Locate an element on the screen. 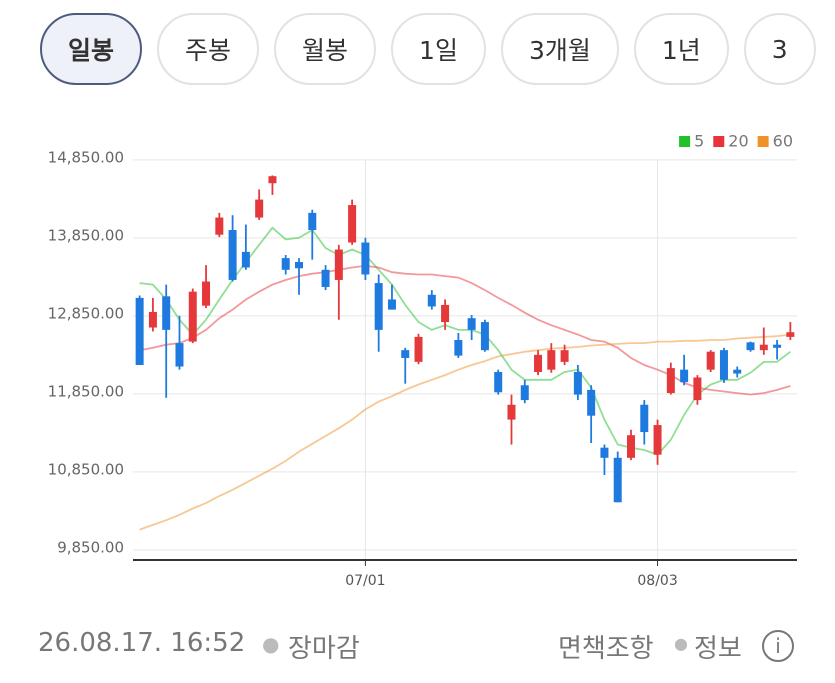 The image size is (835, 683). period-tab: 3 is located at coordinates (779, 49).